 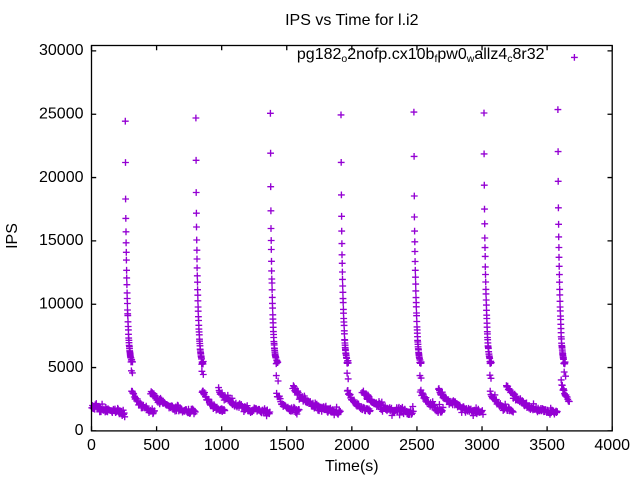 I want to click on svg-text: IPS, so click(x=12, y=236).